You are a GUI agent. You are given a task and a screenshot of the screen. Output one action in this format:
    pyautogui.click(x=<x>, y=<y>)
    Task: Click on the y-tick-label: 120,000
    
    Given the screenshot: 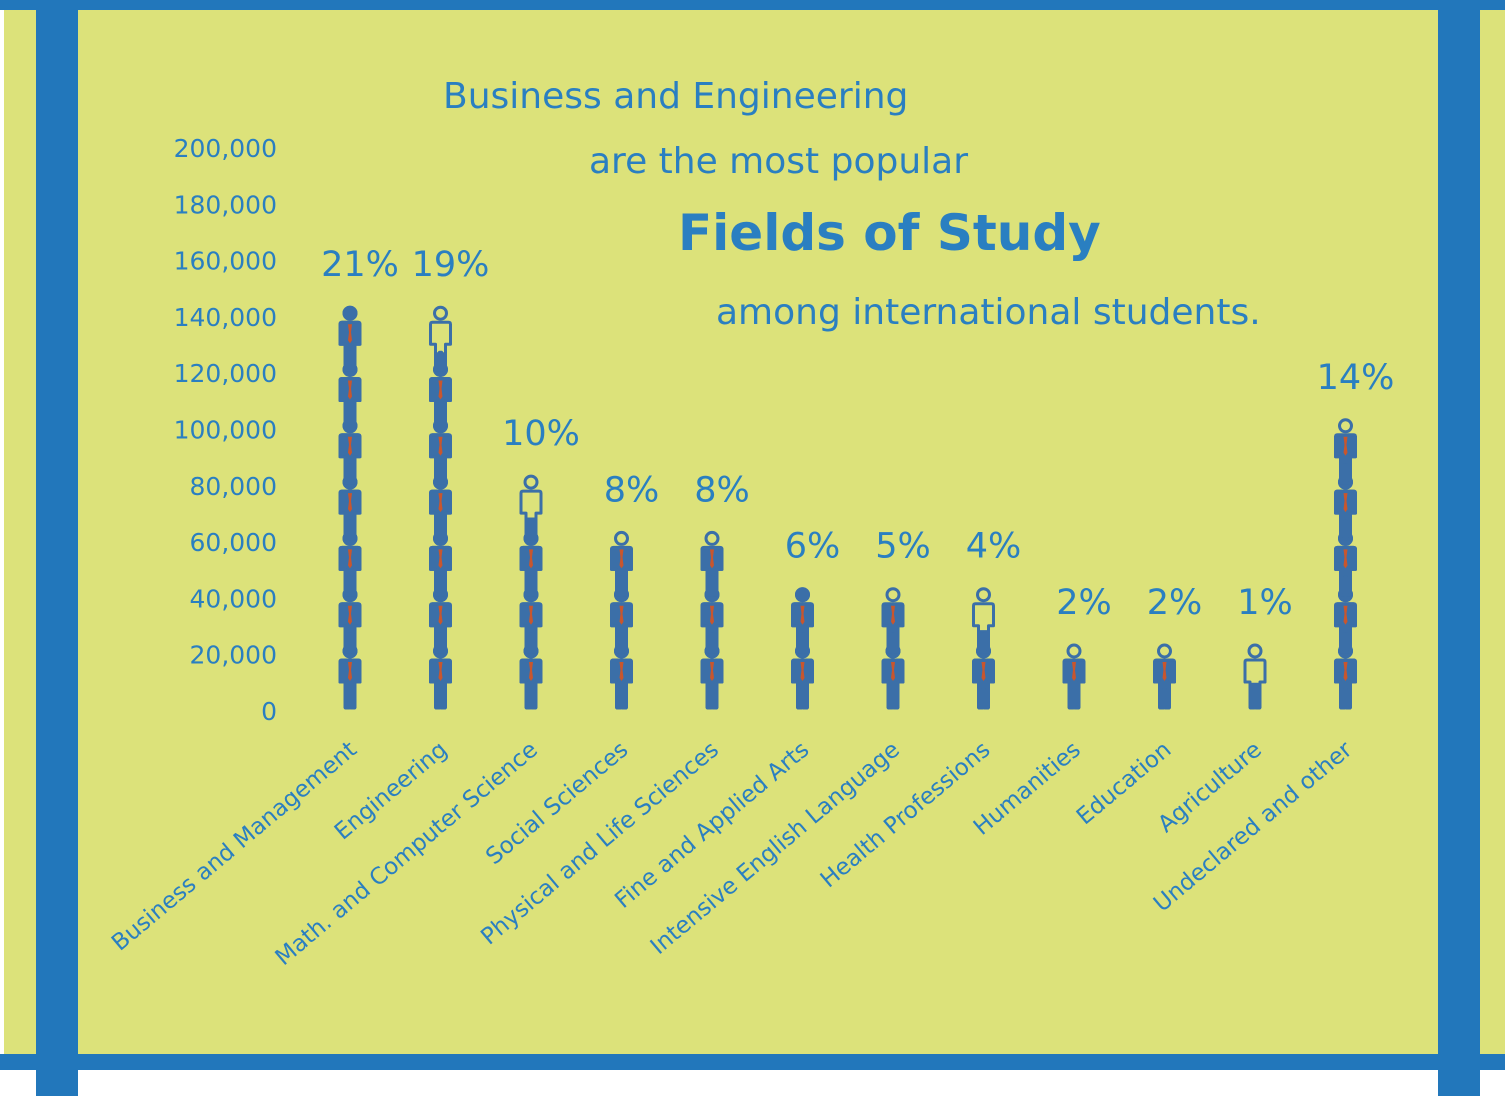 What is the action you would take?
    pyautogui.click(x=225, y=373)
    